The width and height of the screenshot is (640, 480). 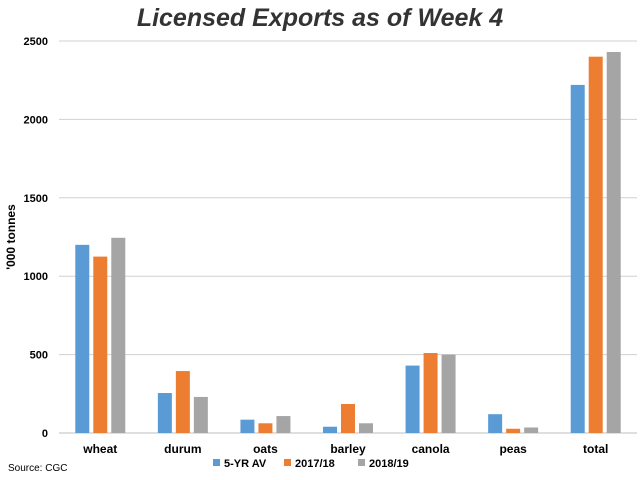 I want to click on y-axis-ticks: 0 500 1000 1500 2000 2500, so click(x=36, y=238).